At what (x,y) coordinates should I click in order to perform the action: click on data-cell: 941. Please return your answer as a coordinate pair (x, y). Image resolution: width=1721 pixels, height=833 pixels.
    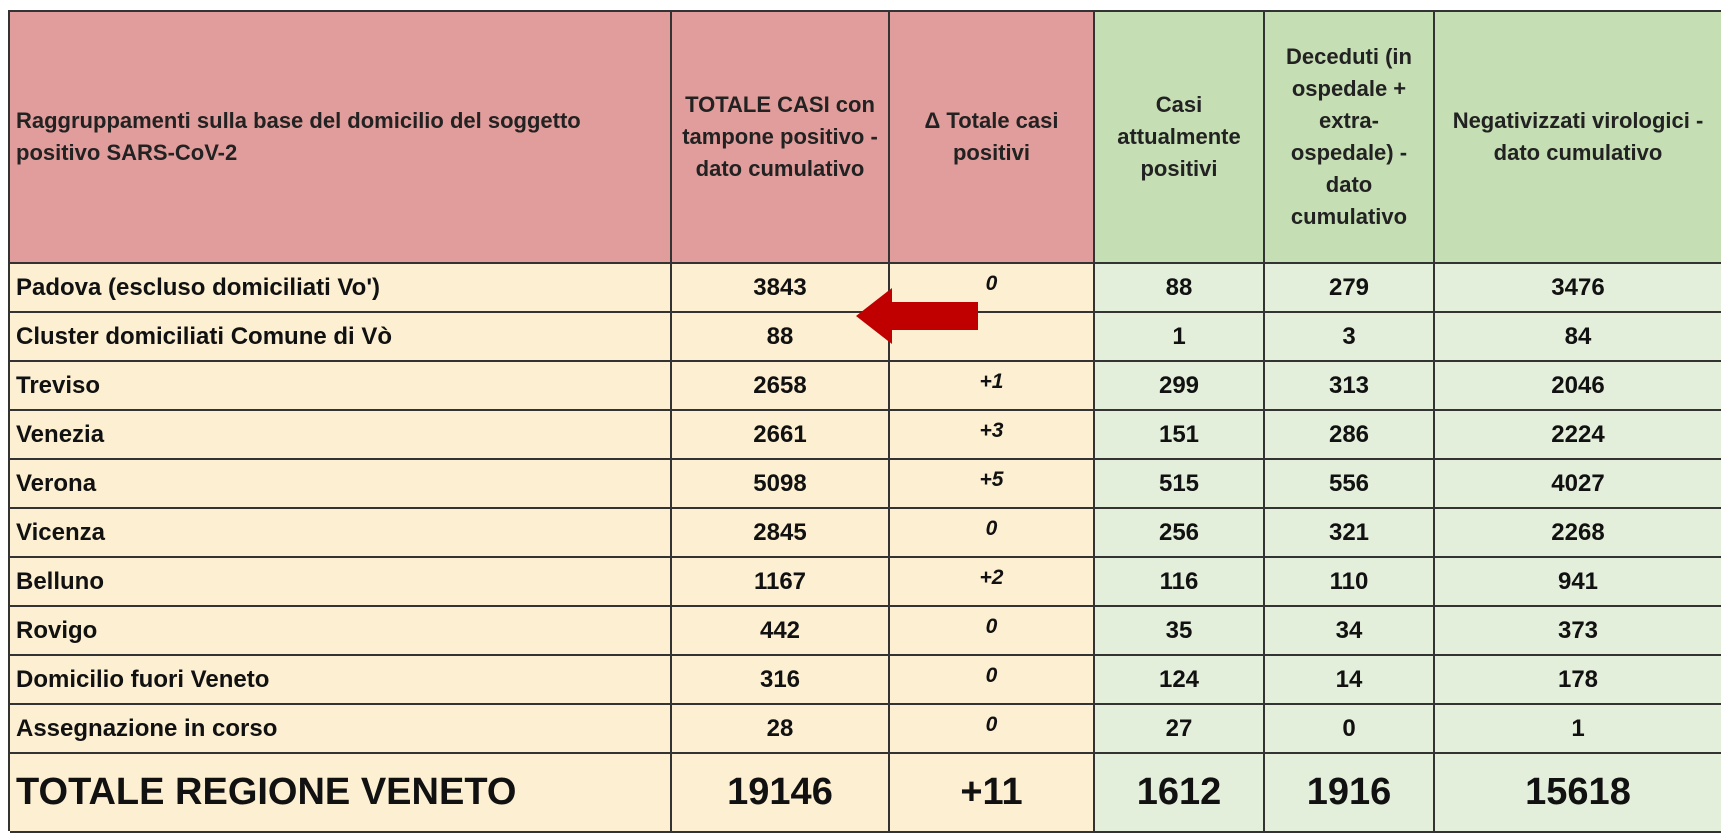
    Looking at the image, I should click on (1578, 582).